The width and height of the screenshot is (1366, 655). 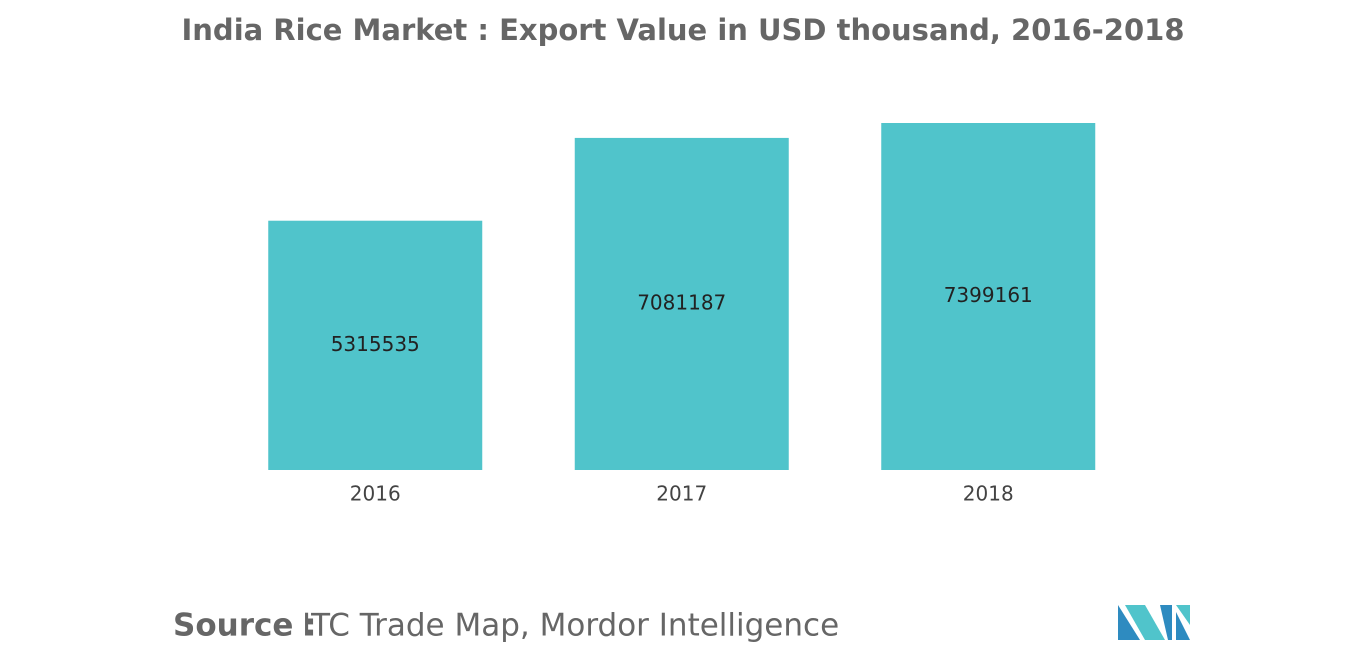 What do you see at coordinates (245, 626) in the screenshot?
I see `source-label: Source :` at bounding box center [245, 626].